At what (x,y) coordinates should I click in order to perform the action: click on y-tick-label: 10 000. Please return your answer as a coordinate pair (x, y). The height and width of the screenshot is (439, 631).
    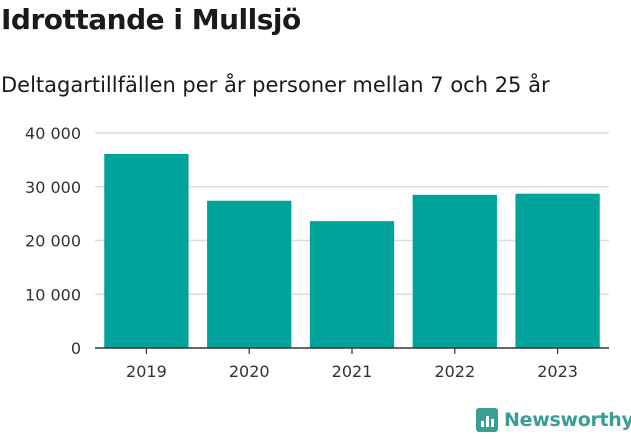
    Looking at the image, I should click on (53, 294).